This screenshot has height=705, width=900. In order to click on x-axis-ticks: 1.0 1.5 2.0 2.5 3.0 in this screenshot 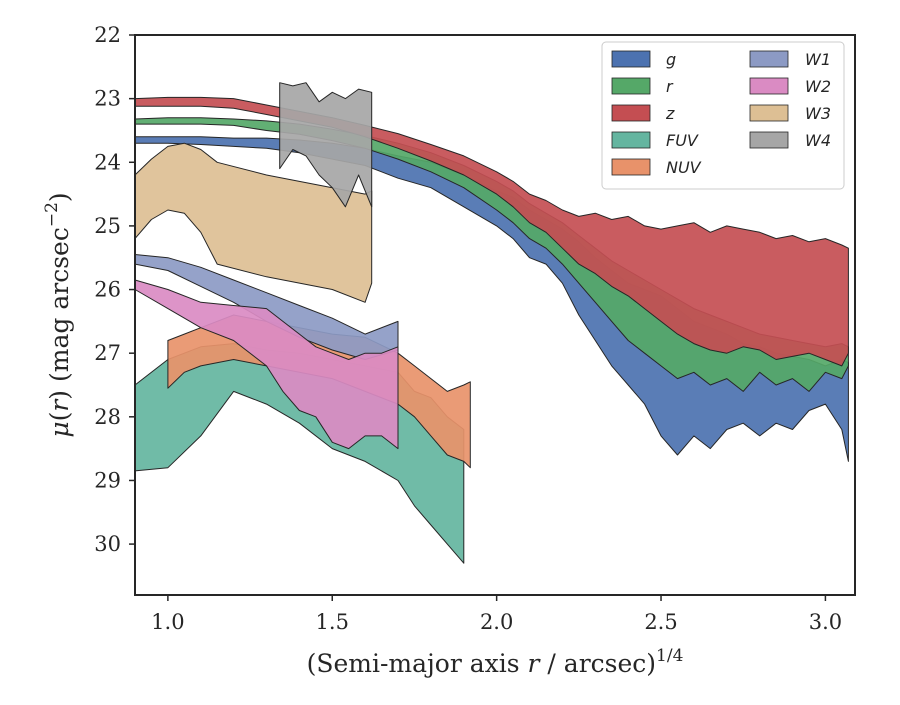, I will do `click(496, 614)`.